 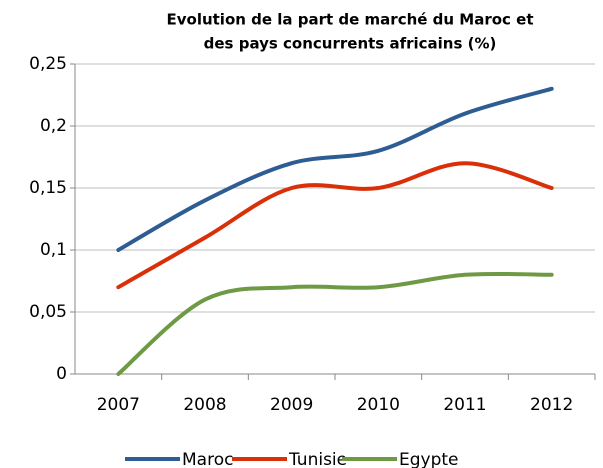 What do you see at coordinates (61, 374) in the screenshot?
I see `y-tick-label: 0` at bounding box center [61, 374].